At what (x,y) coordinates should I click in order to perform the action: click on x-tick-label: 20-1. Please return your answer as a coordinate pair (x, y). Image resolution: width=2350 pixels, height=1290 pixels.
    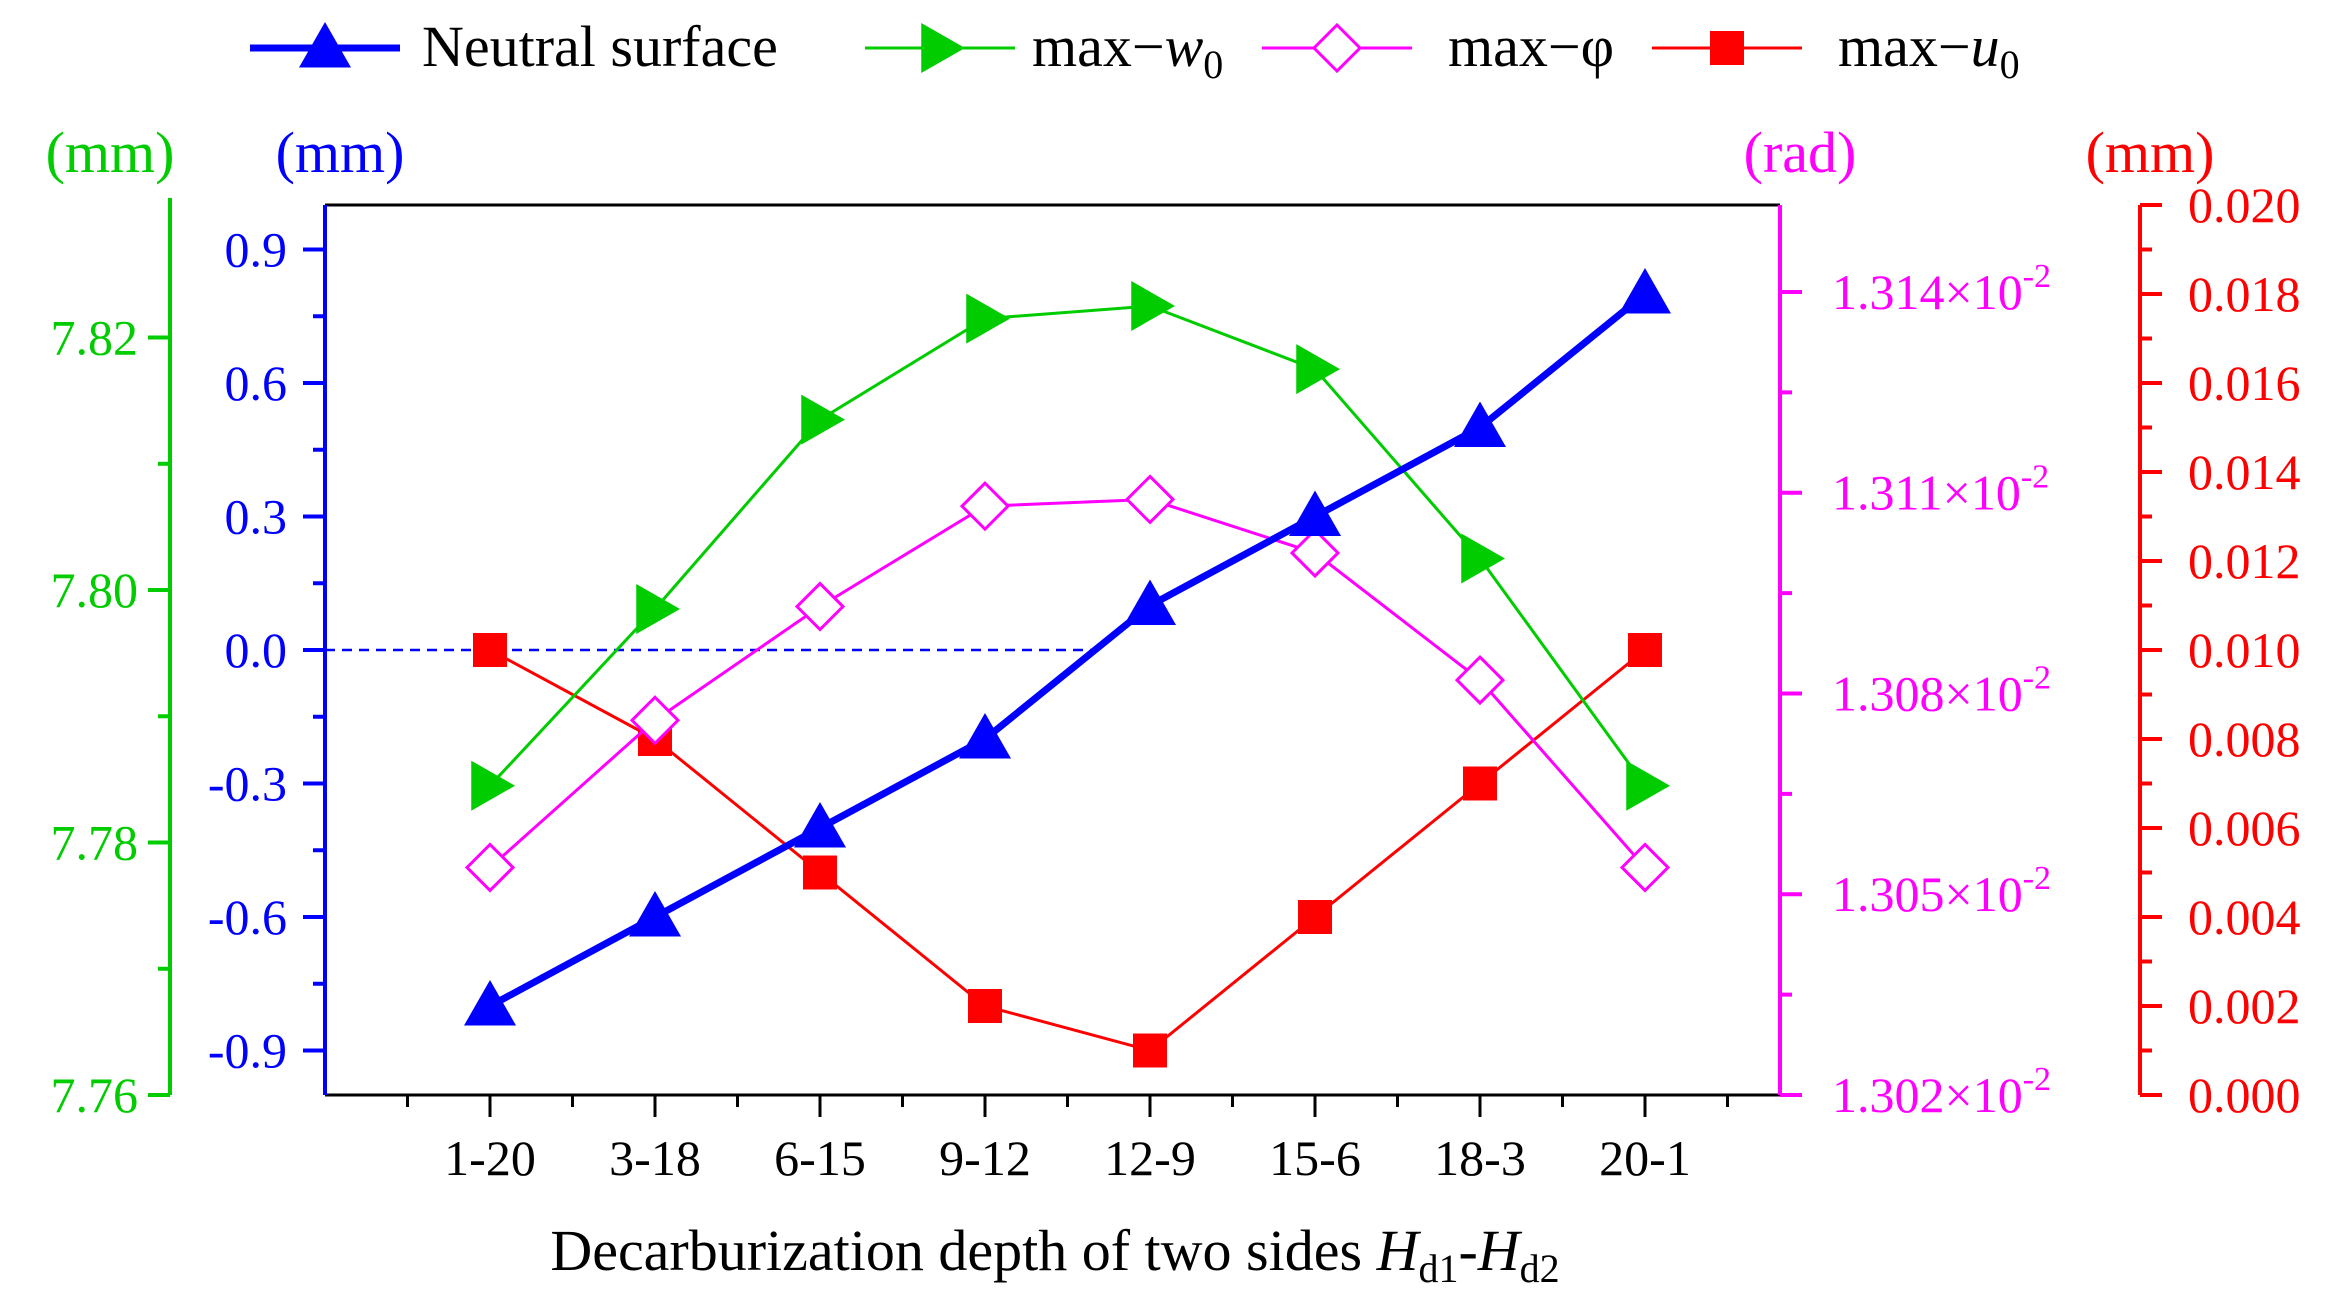
    Looking at the image, I should click on (1645, 1158).